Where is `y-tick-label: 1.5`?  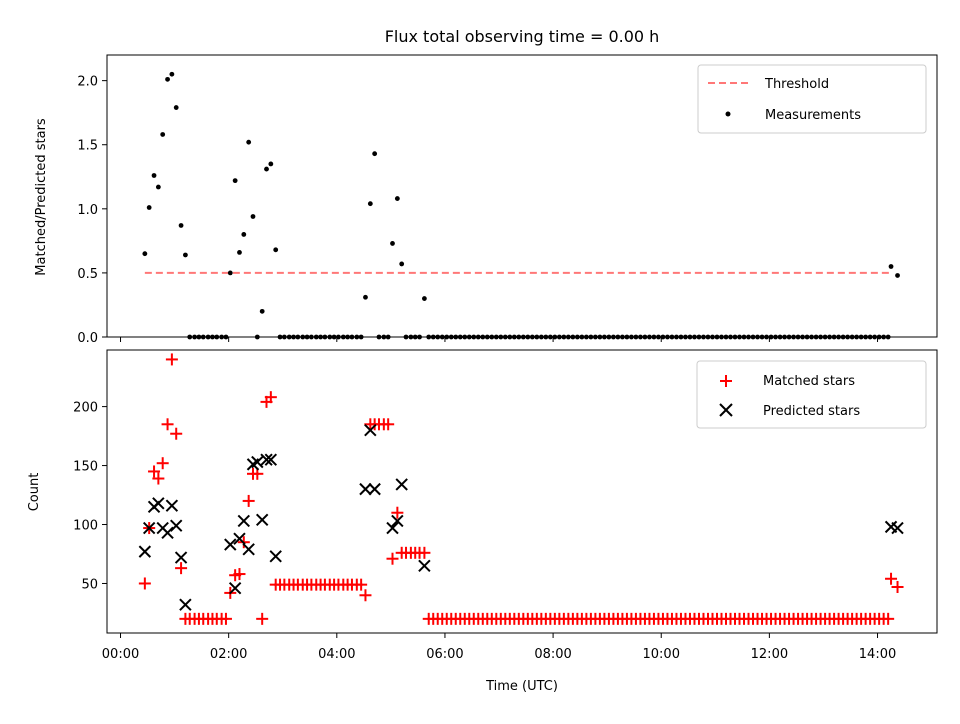
y-tick-label: 1.5 is located at coordinates (87, 146).